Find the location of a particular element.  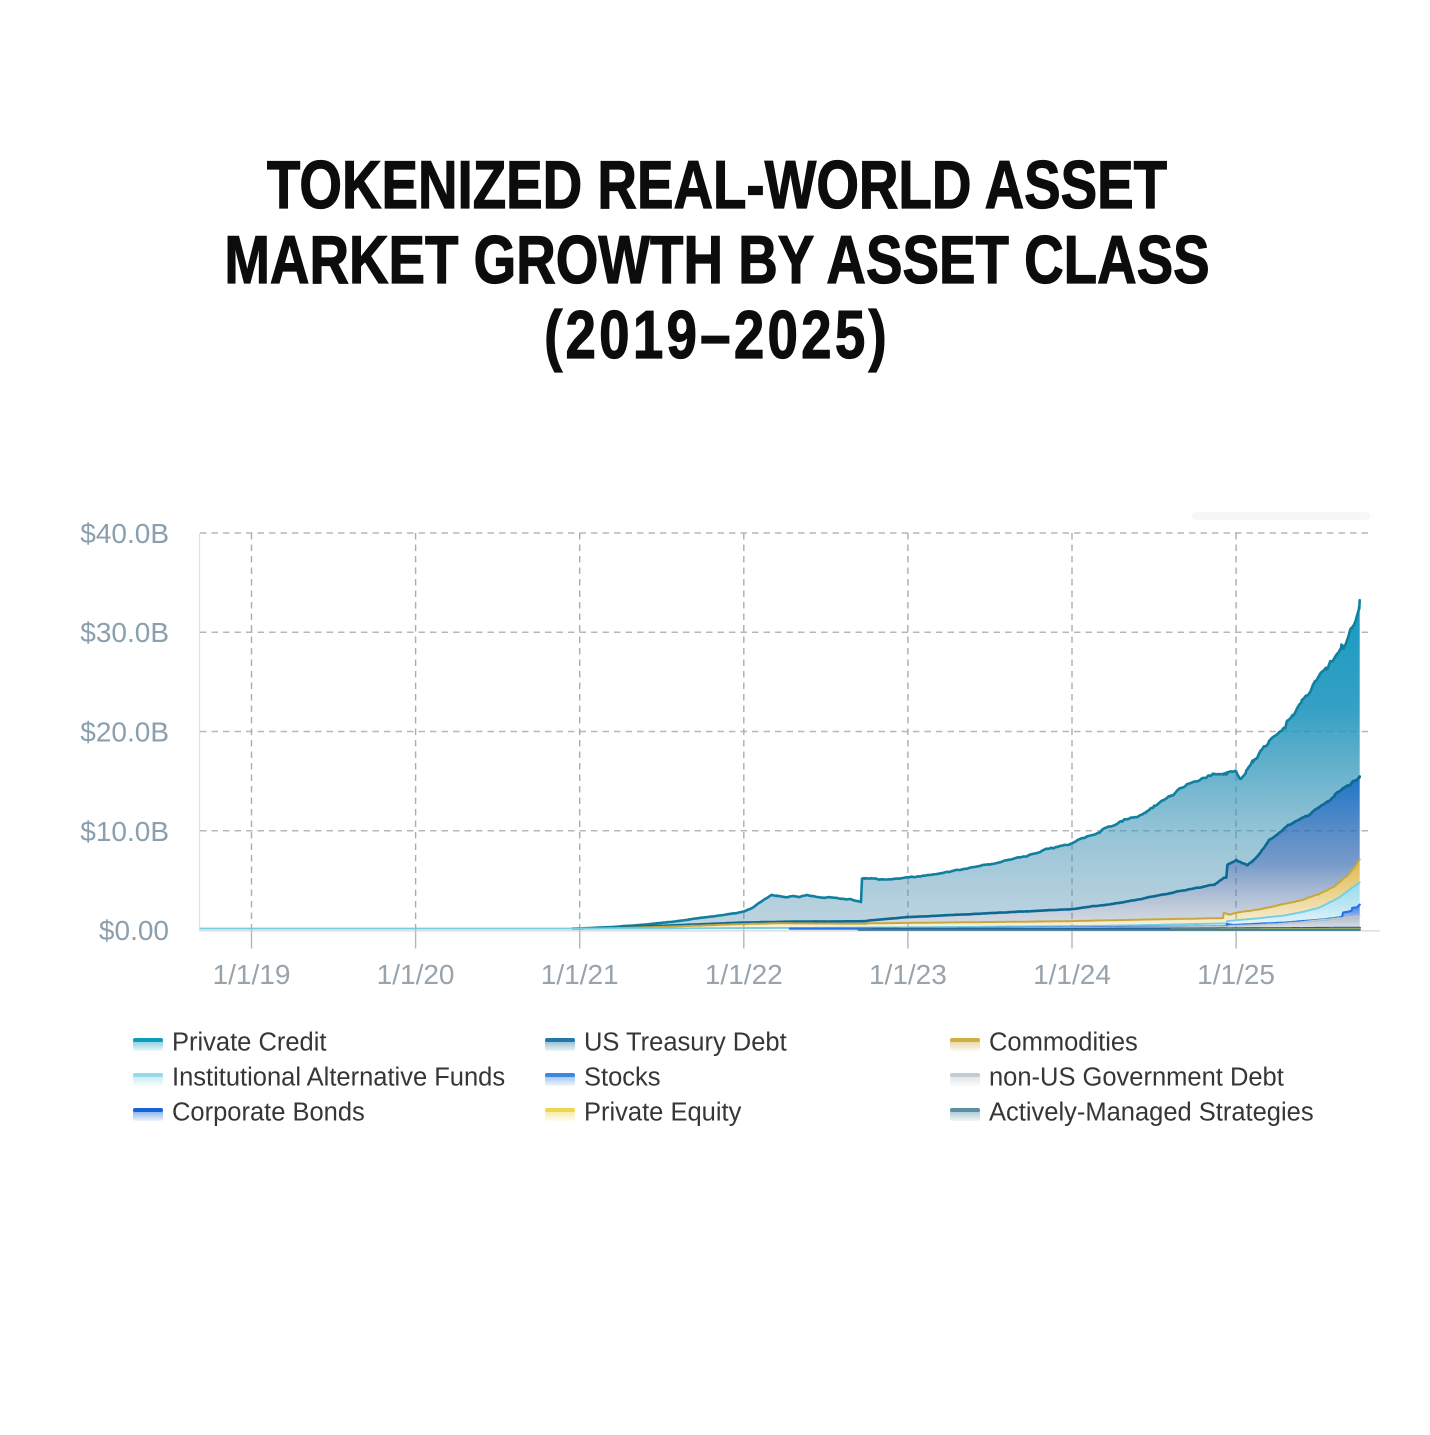

svg-text:Institutional Alternative Fund: Institutional Alternative Funds is located at coordinates (338, 1078).